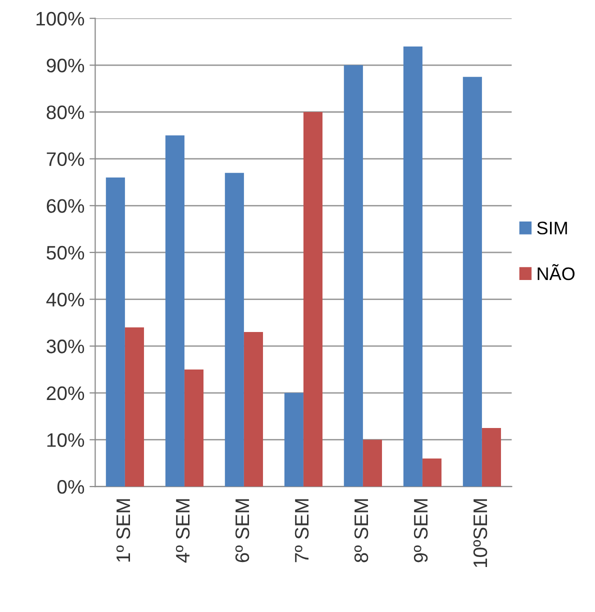 This screenshot has width=595, height=612. I want to click on x-tick-label: 4º SEM, so click(183, 531).